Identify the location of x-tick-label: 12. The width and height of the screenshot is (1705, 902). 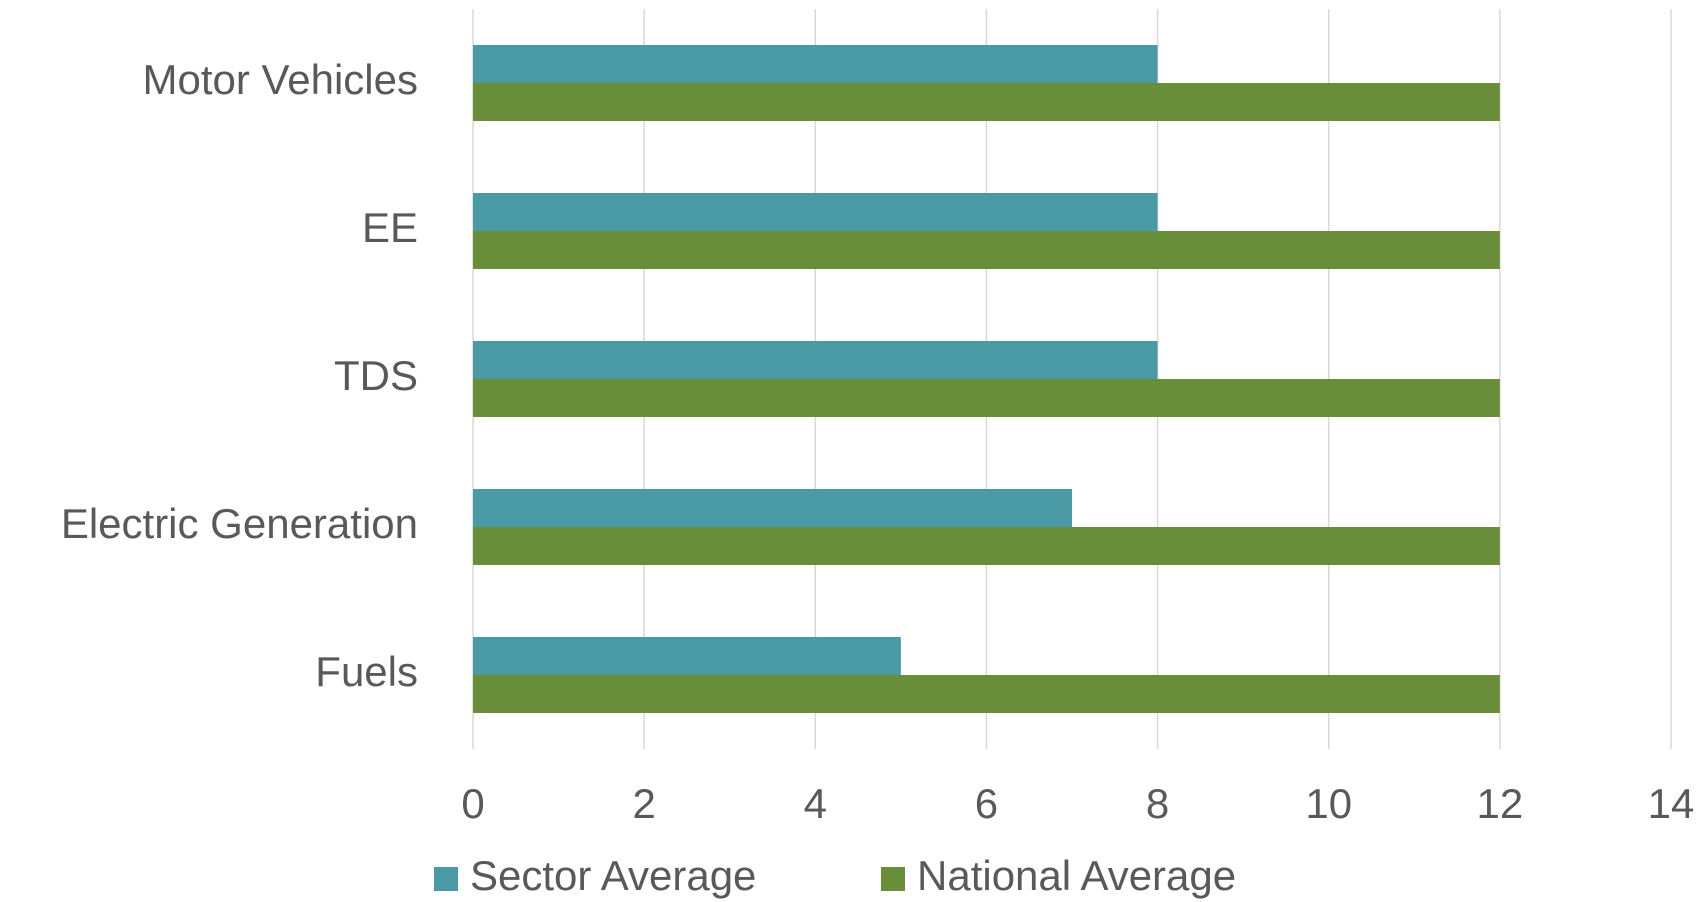
(1499, 803).